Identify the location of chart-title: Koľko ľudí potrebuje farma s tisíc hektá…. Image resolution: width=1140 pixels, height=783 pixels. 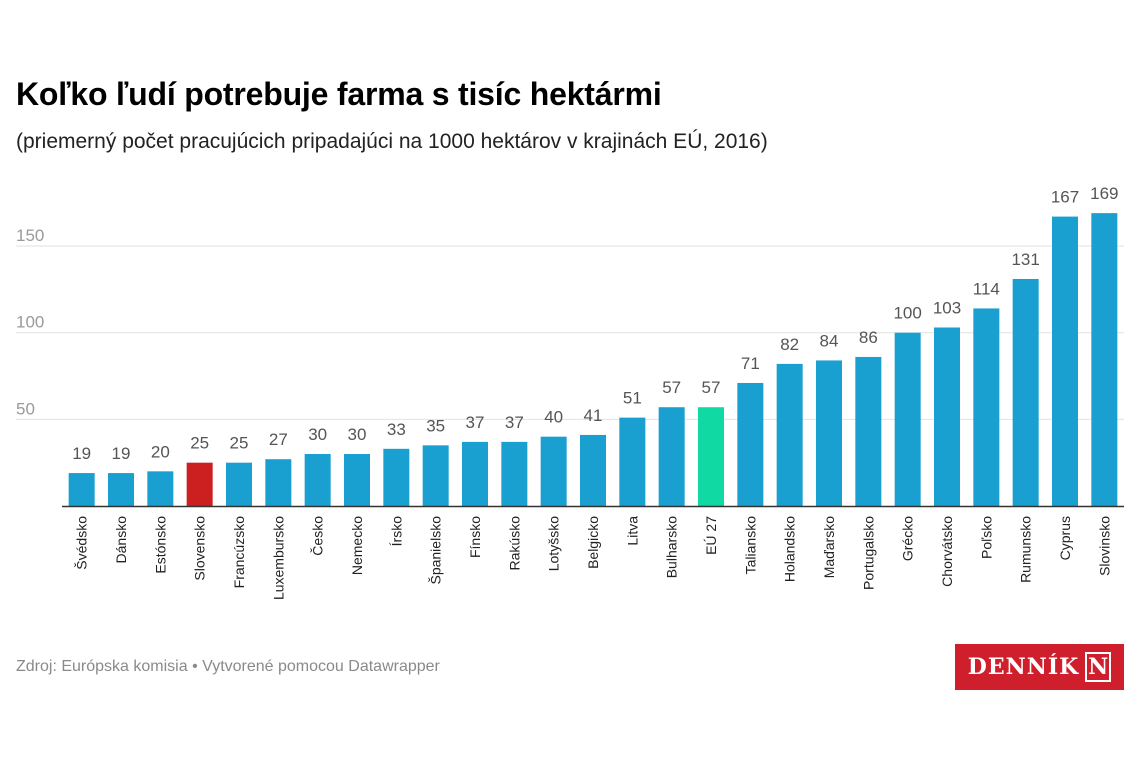
(339, 94).